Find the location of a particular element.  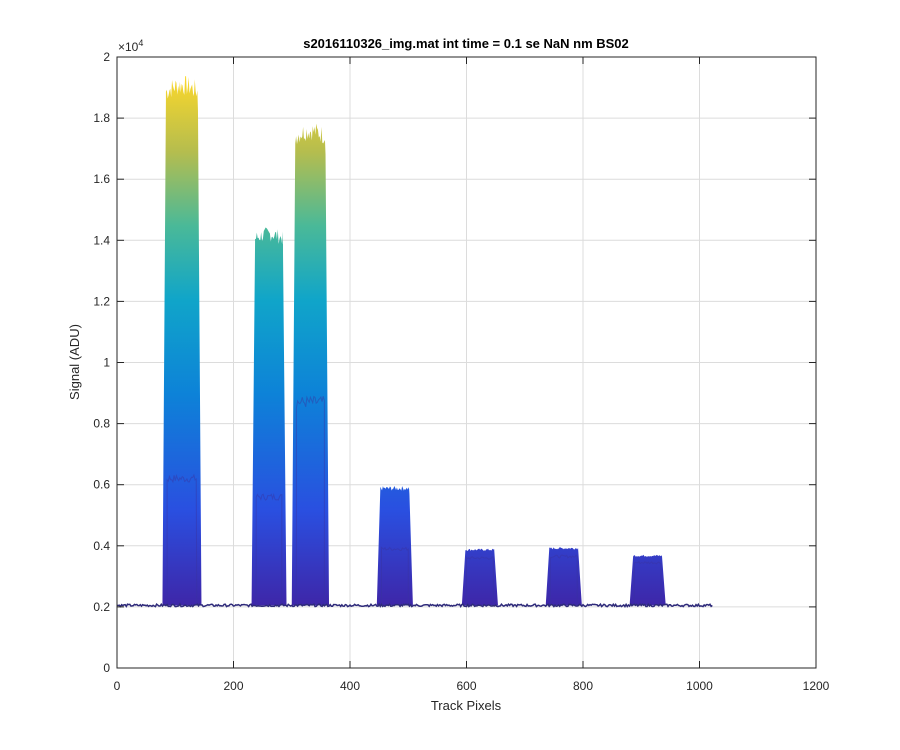

y-tick-label: 0.6 is located at coordinates (101, 485).